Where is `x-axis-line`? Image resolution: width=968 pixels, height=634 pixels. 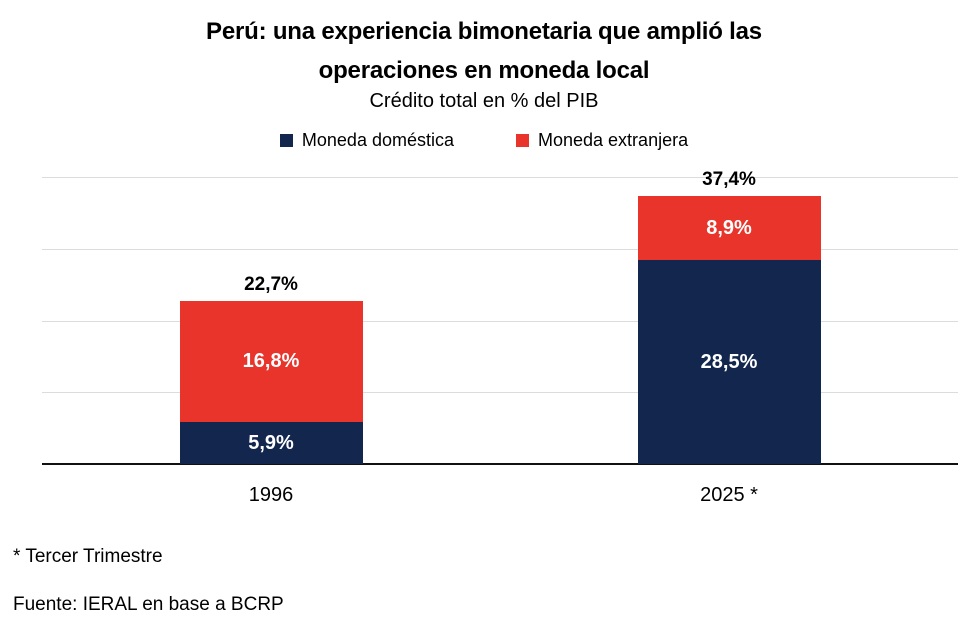
x-axis-line is located at coordinates (500, 464).